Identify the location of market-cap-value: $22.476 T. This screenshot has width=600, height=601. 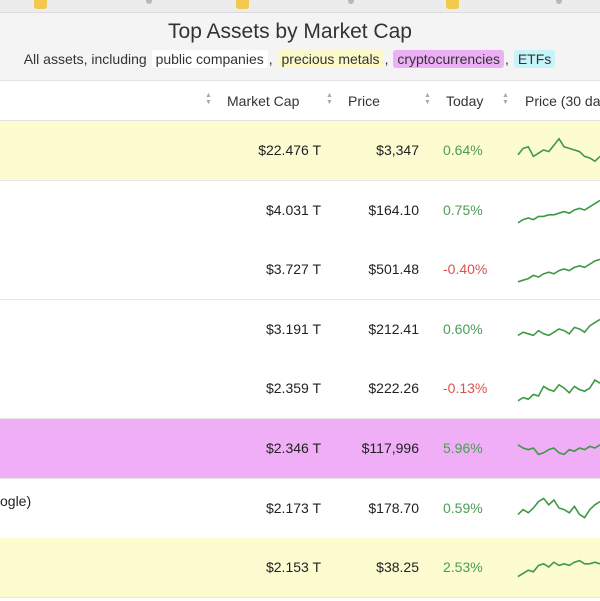
(289, 150).